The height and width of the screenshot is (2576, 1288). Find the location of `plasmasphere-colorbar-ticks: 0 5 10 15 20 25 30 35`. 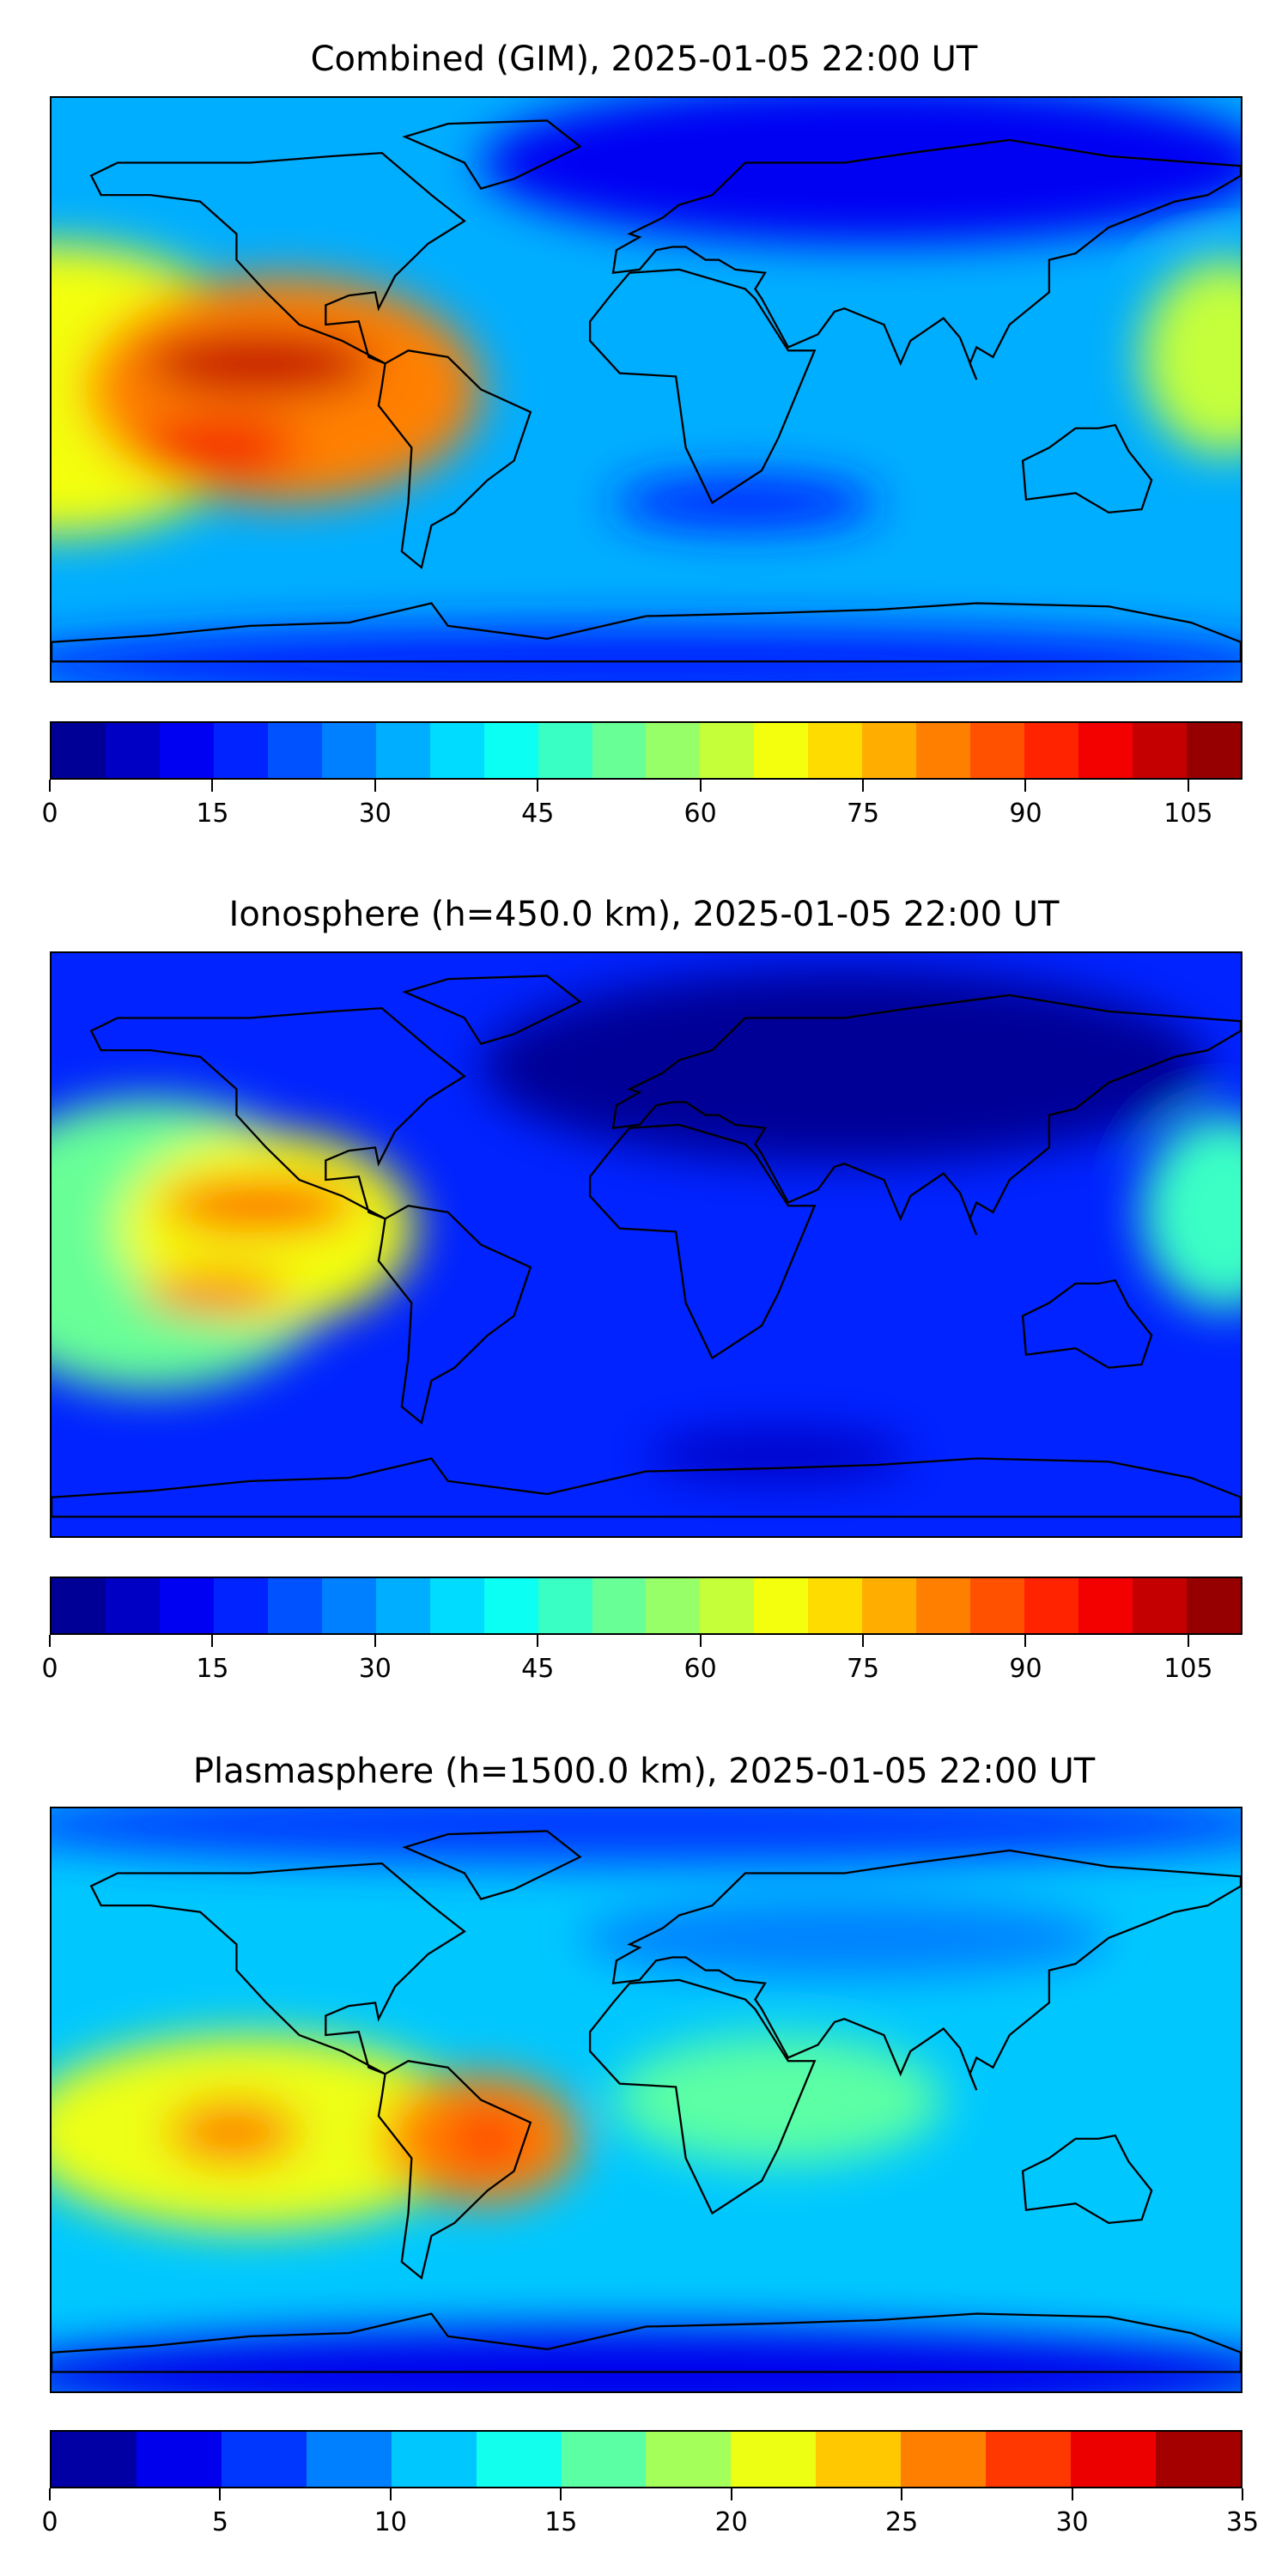

plasmasphere-colorbar-ticks: 0 5 10 15 20 25 30 35 is located at coordinates (650, 2514).